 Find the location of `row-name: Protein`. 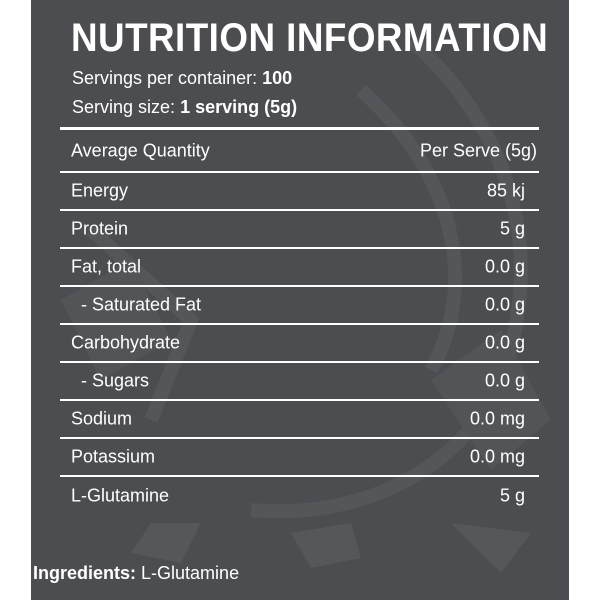

row-name: Protein is located at coordinates (100, 228).